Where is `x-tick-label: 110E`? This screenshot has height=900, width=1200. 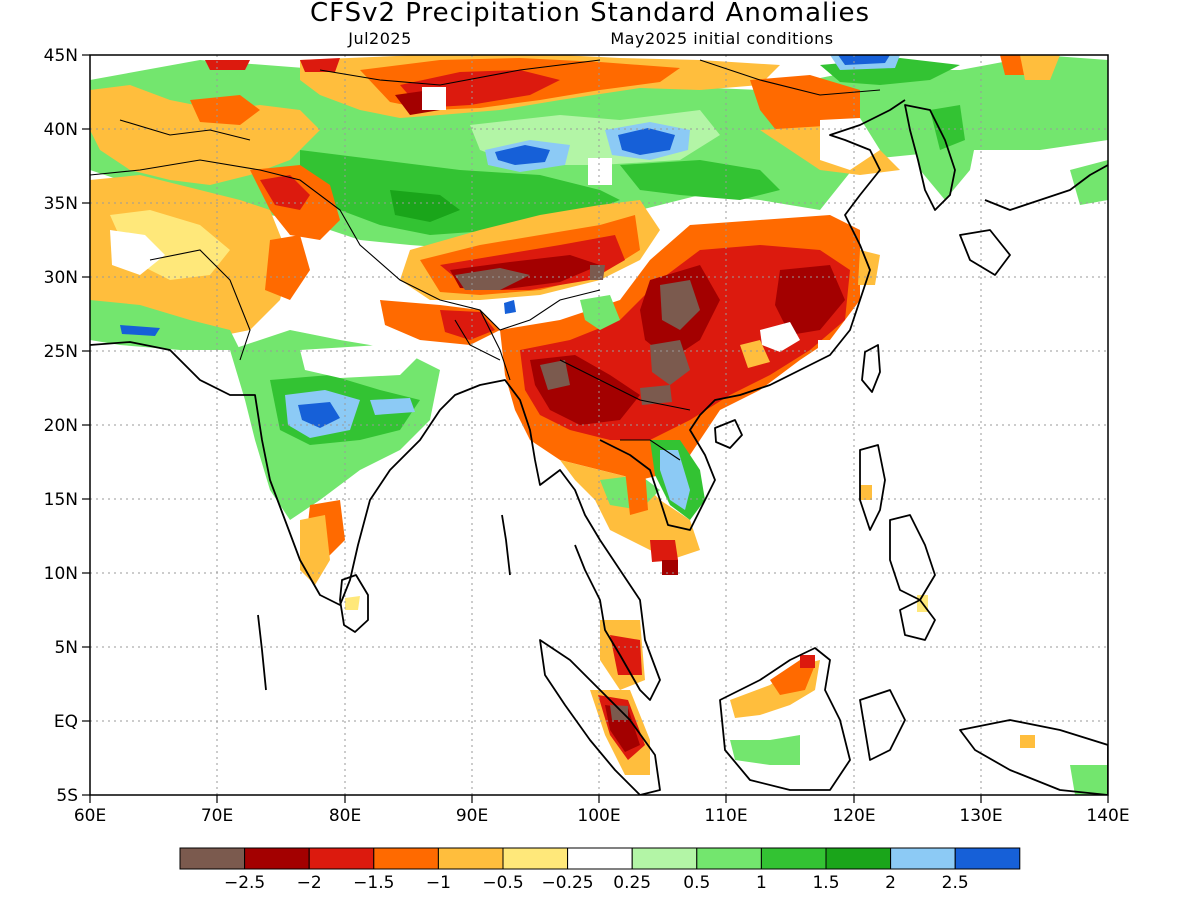
x-tick-label: 110E is located at coordinates (725, 816).